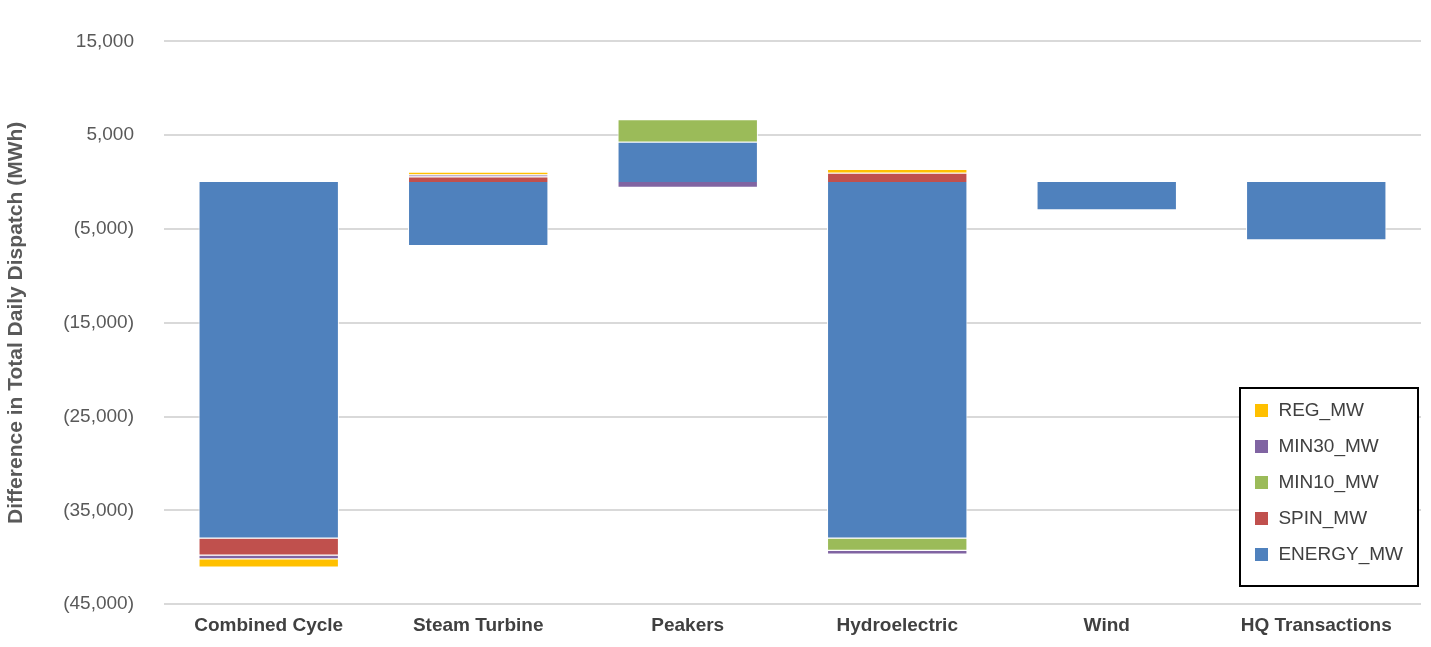 The height and width of the screenshot is (647, 1431). I want to click on x-tick-label: Peakers, so click(688, 624).